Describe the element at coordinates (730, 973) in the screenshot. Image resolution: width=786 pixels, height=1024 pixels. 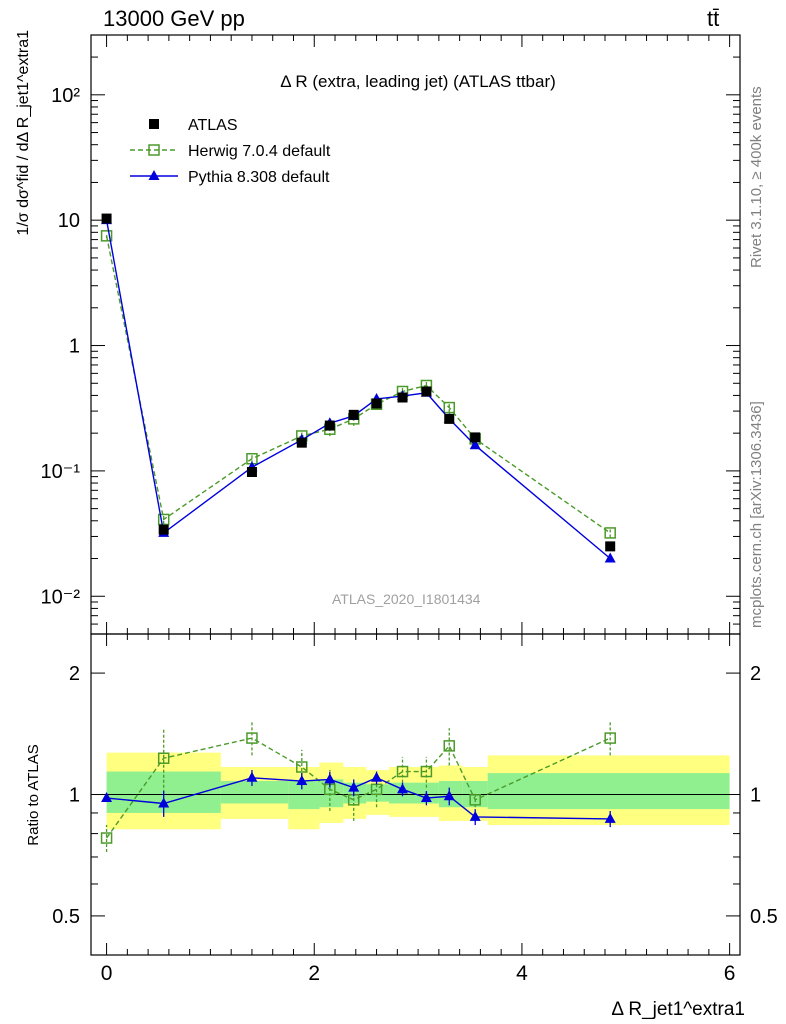
I see `x-tick-label: 6` at that location.